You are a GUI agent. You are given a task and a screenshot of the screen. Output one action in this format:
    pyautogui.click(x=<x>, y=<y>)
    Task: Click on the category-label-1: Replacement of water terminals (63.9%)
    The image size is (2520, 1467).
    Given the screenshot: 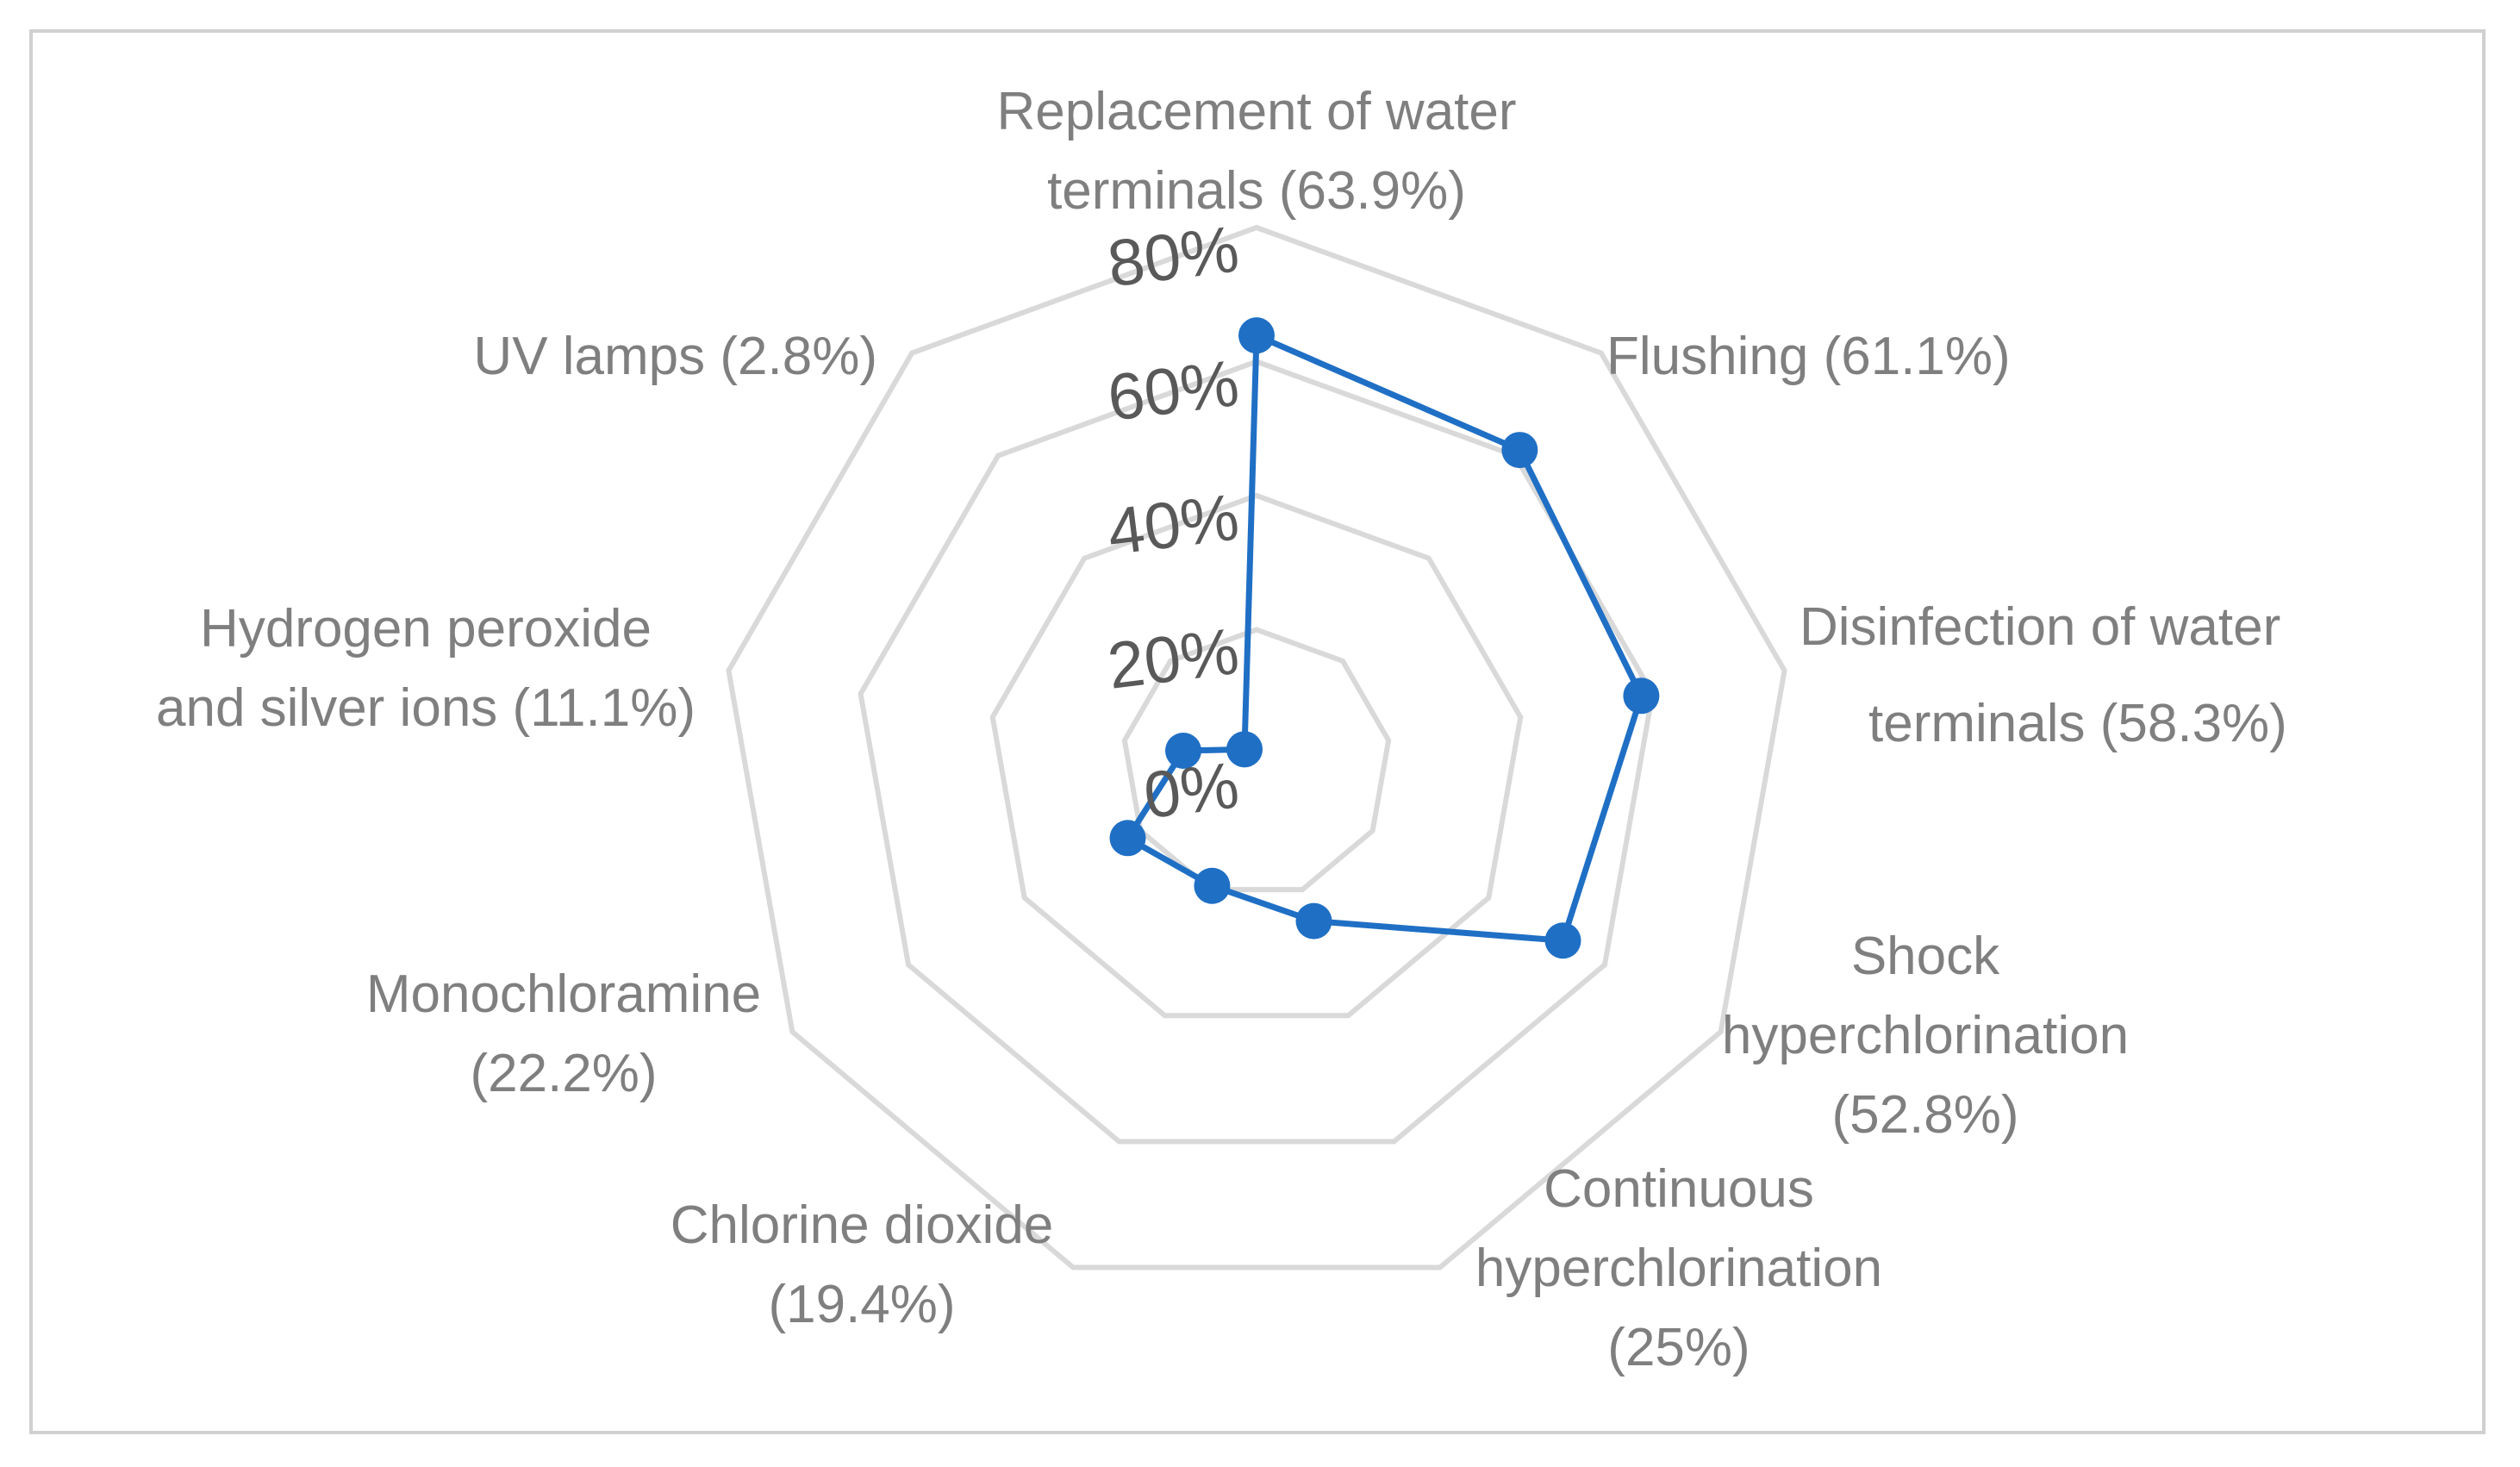 What is the action you would take?
    pyautogui.click(x=1256, y=151)
    